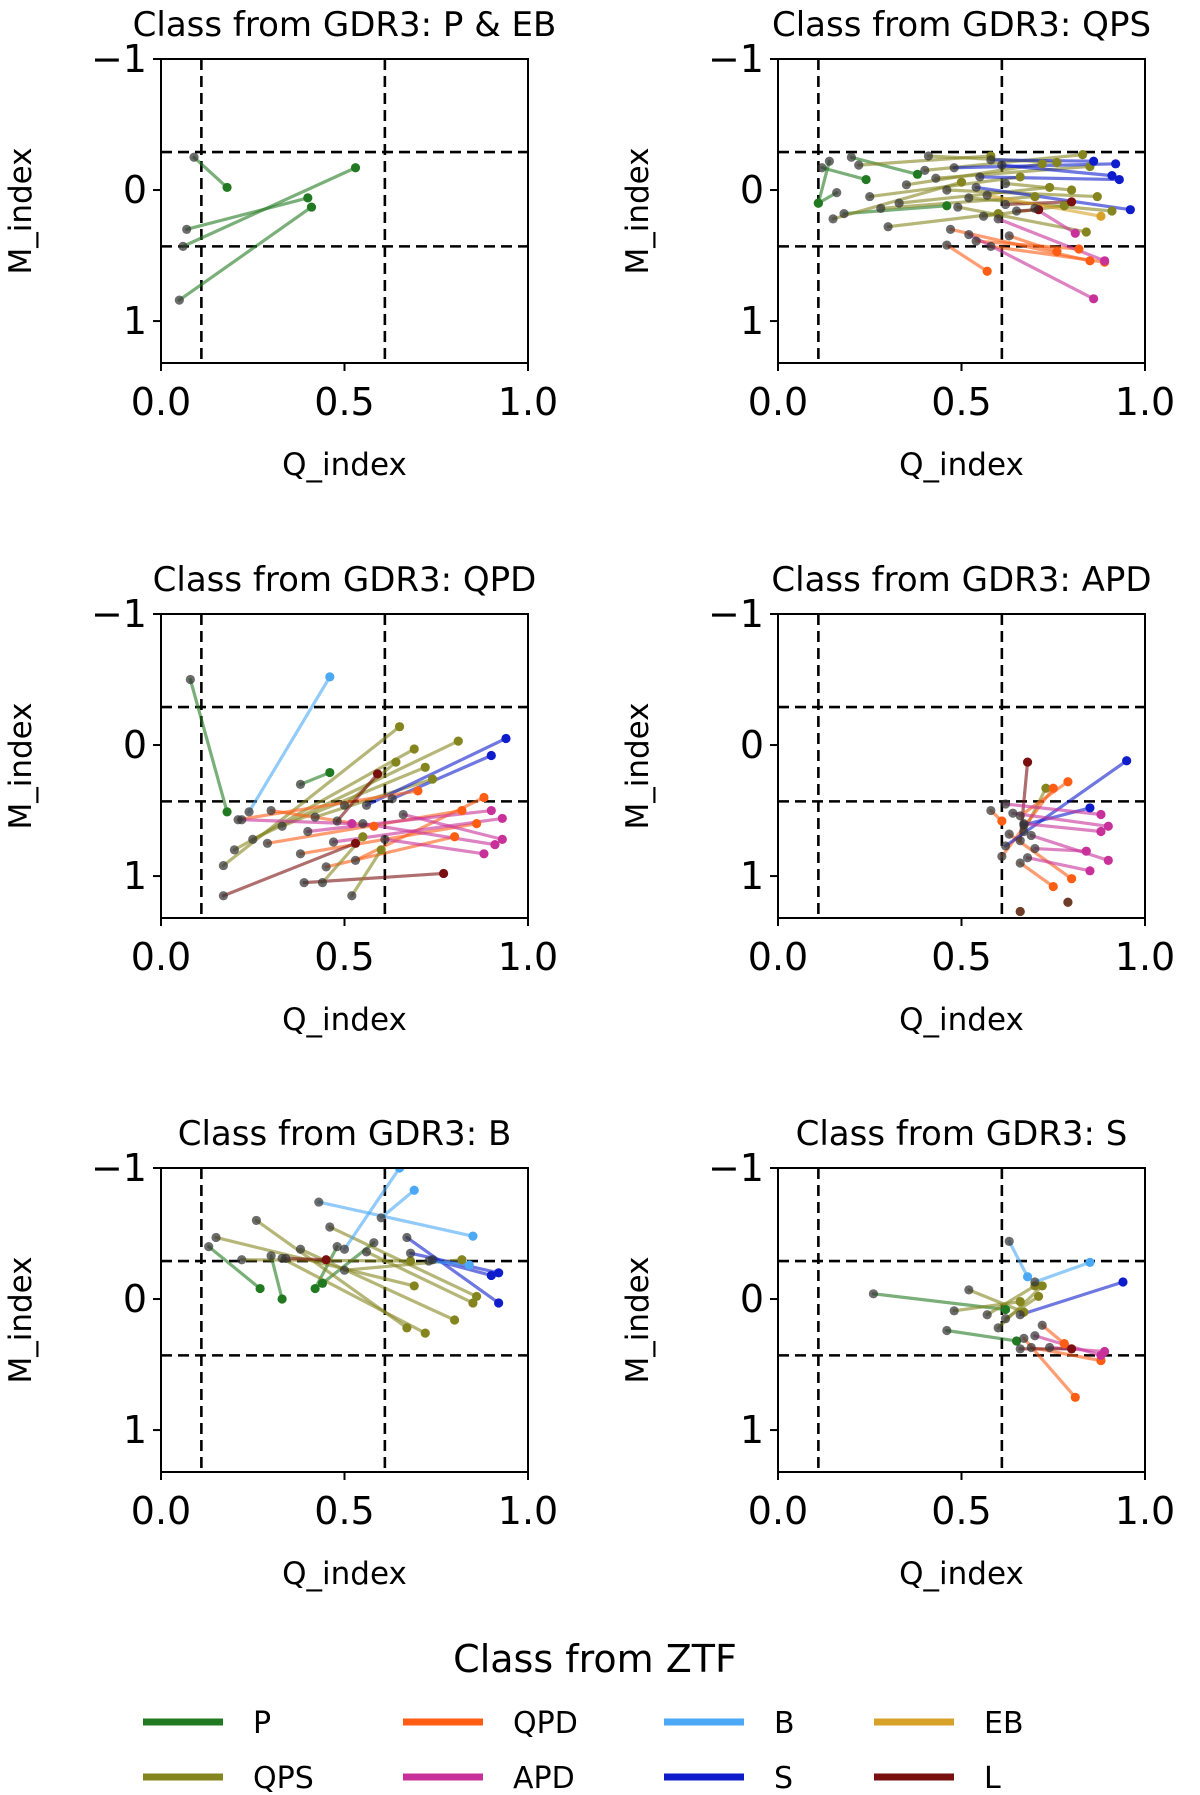 Image resolution: width=1200 pixels, height=1795 pixels. What do you see at coordinates (345, 25) in the screenshot?
I see `panel-title: Class from GDR3: P & EB` at bounding box center [345, 25].